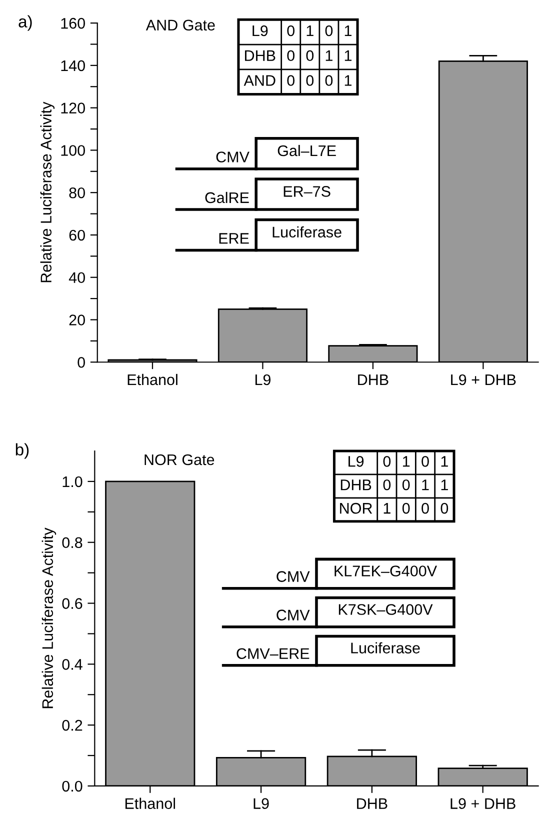 This screenshot has width=541, height=823. I want to click on annotation: NOR Gate, so click(179, 460).